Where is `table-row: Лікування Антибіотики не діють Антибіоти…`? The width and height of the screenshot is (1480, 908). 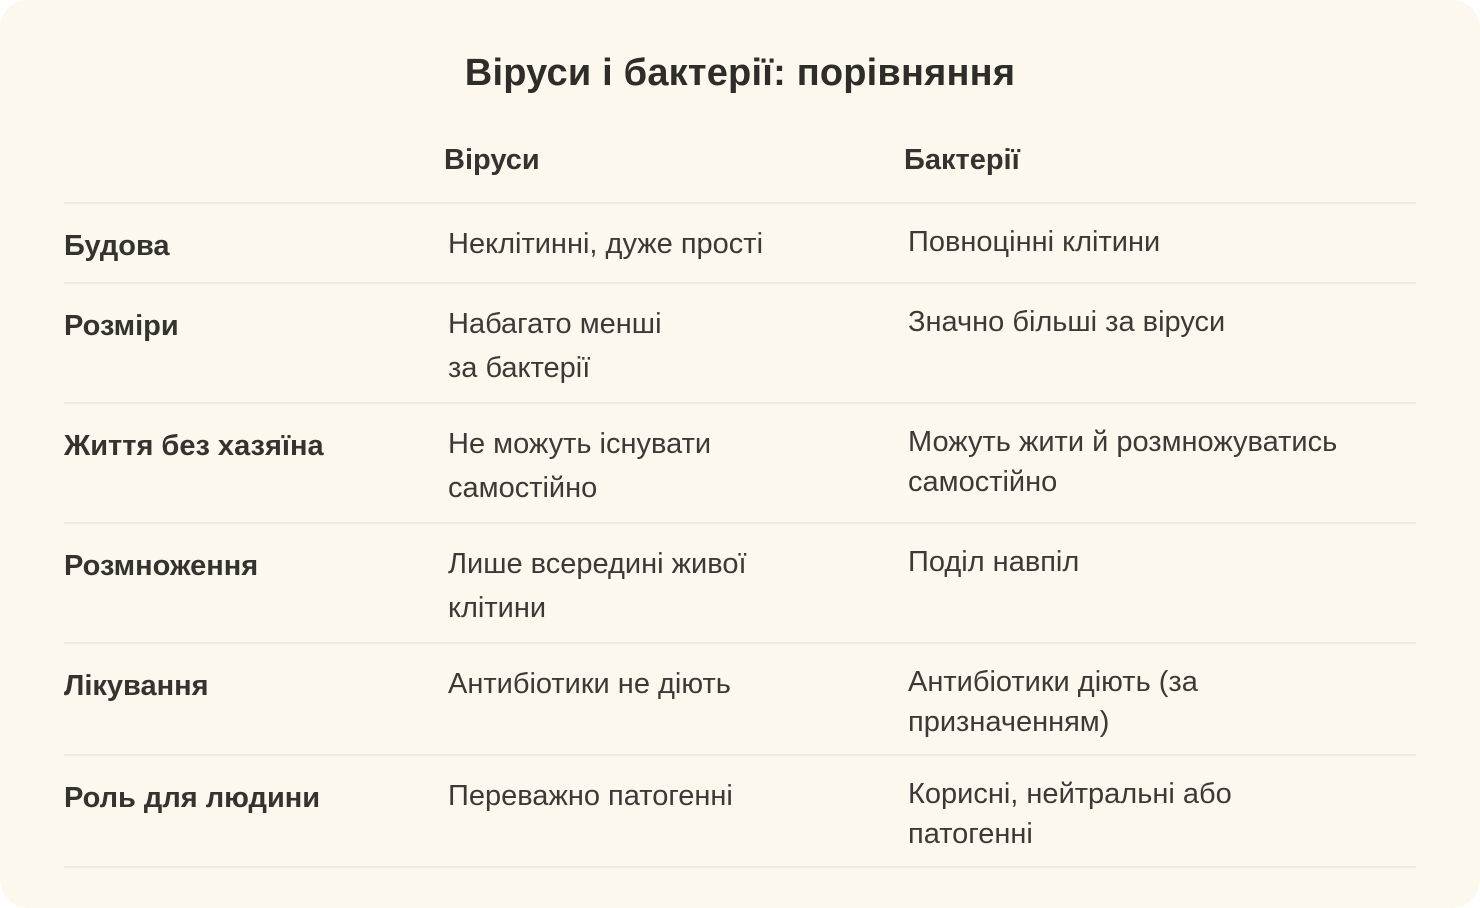
table-row: Лікування Антибіотики не діють Антибіоти… is located at coordinates (740, 700).